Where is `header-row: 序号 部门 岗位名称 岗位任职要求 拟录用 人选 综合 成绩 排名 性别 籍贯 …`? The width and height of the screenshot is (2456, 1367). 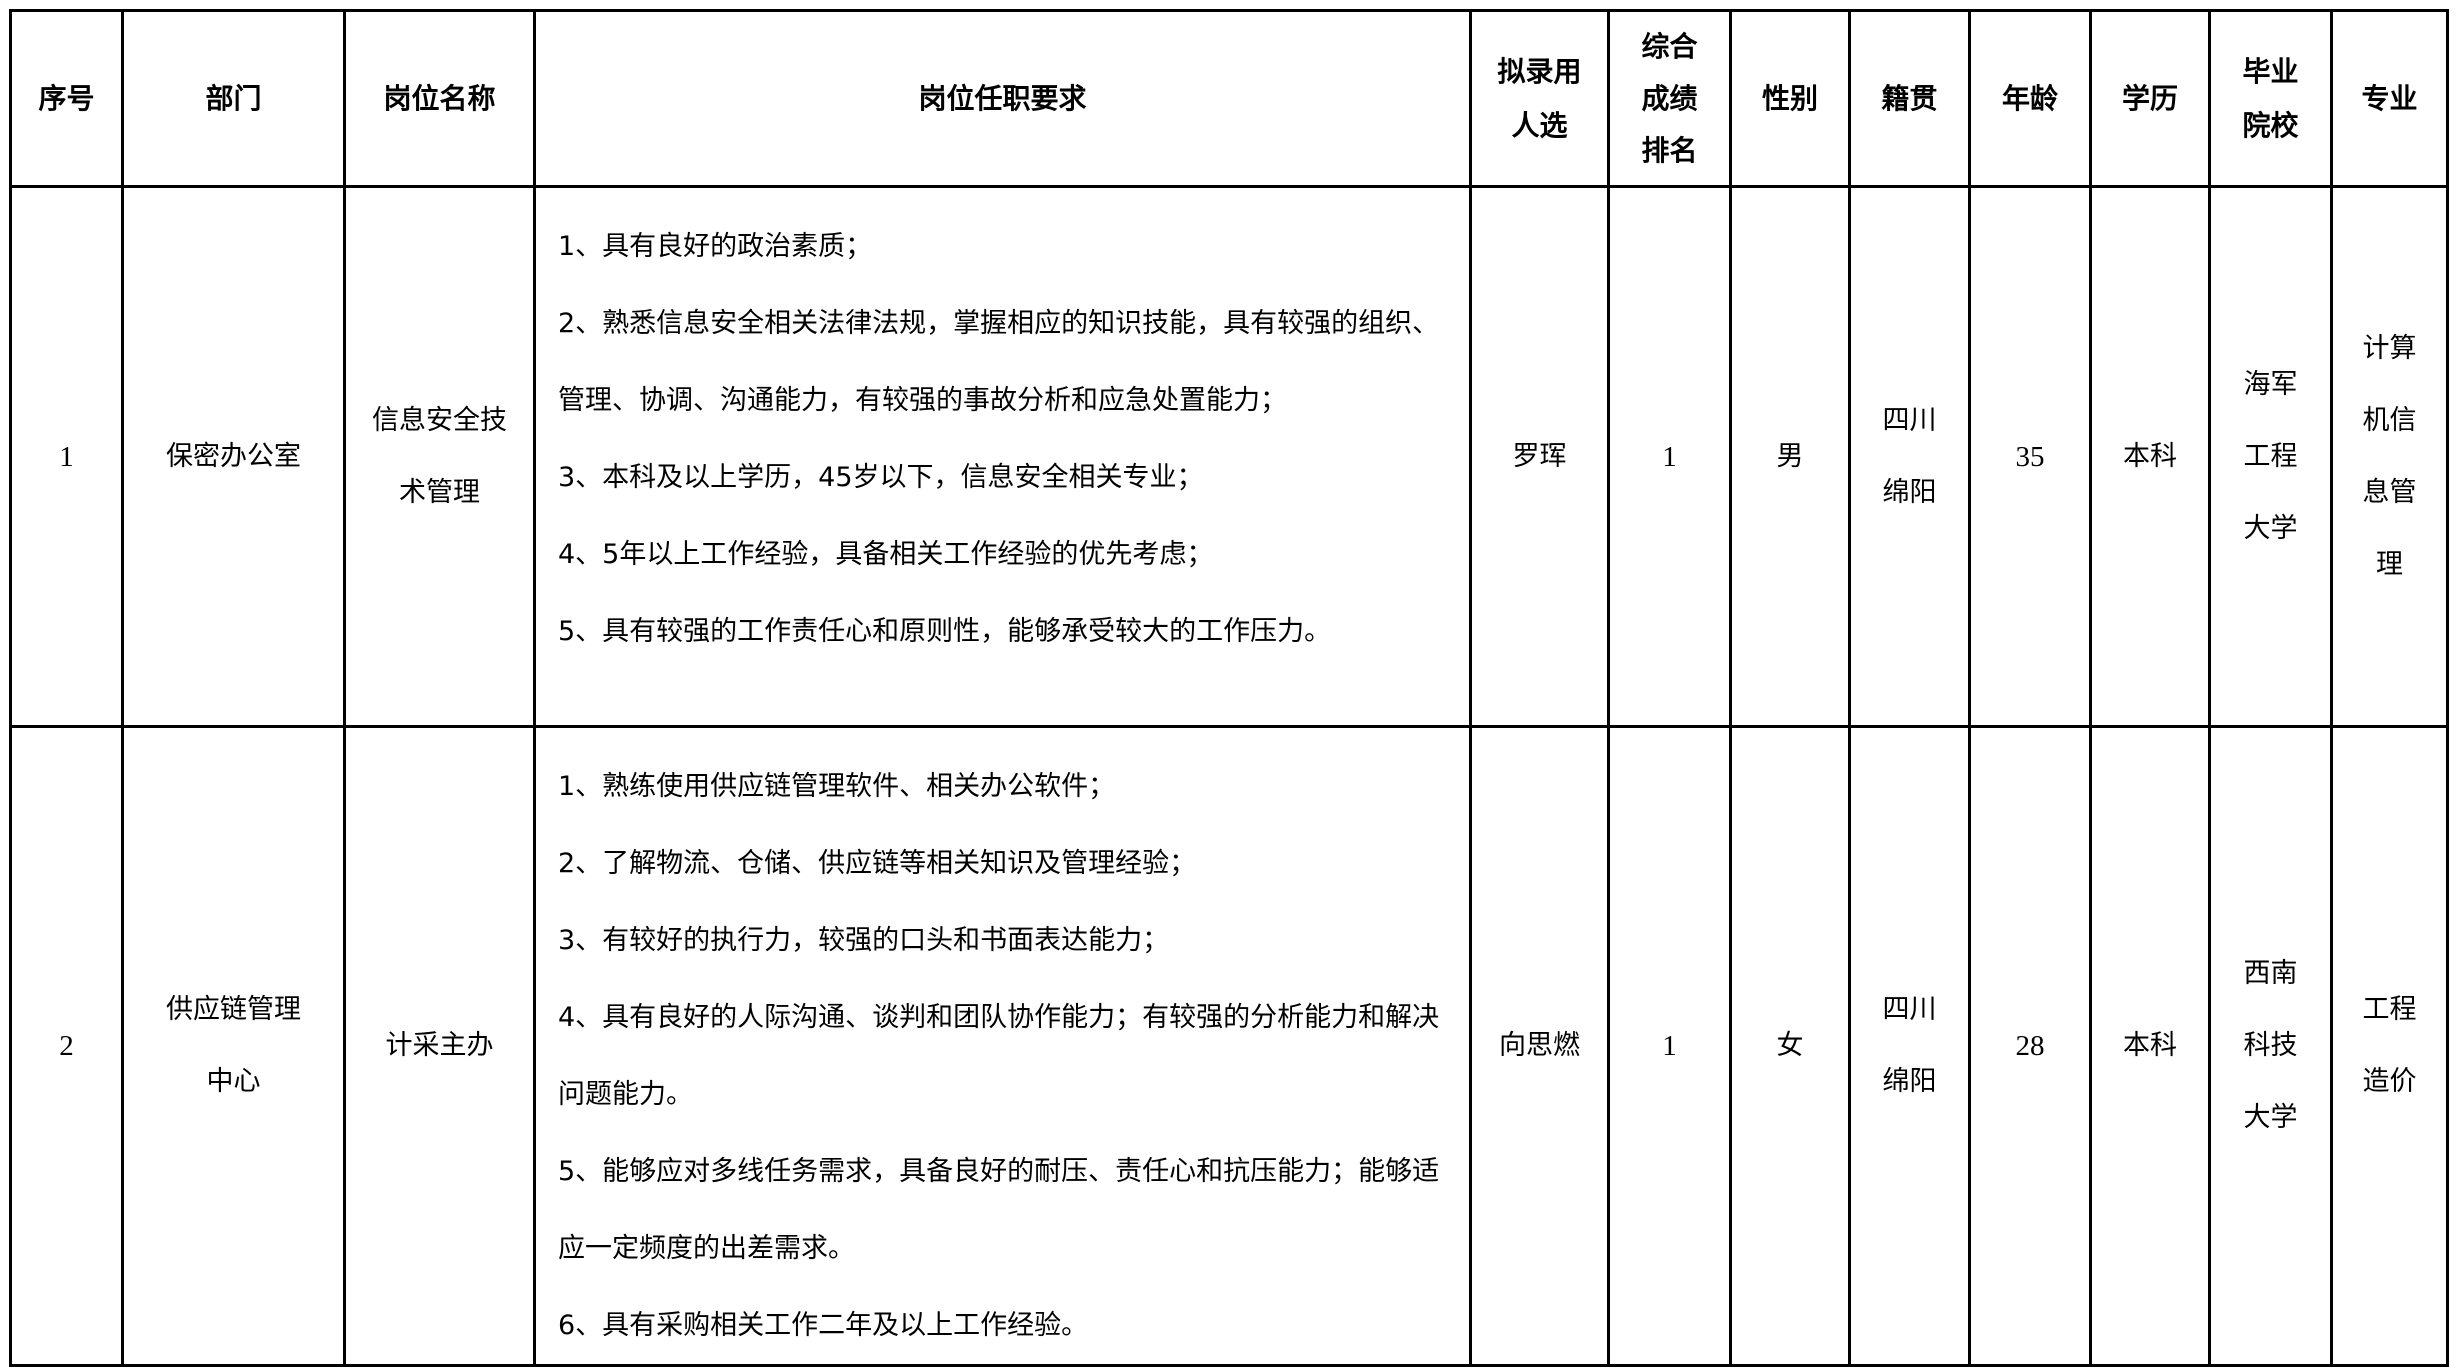
header-row: 序号 部门 岗位名称 岗位任职要求 拟录用 人选 综合 成绩 排名 性别 籍贯 … is located at coordinates (1229, 98).